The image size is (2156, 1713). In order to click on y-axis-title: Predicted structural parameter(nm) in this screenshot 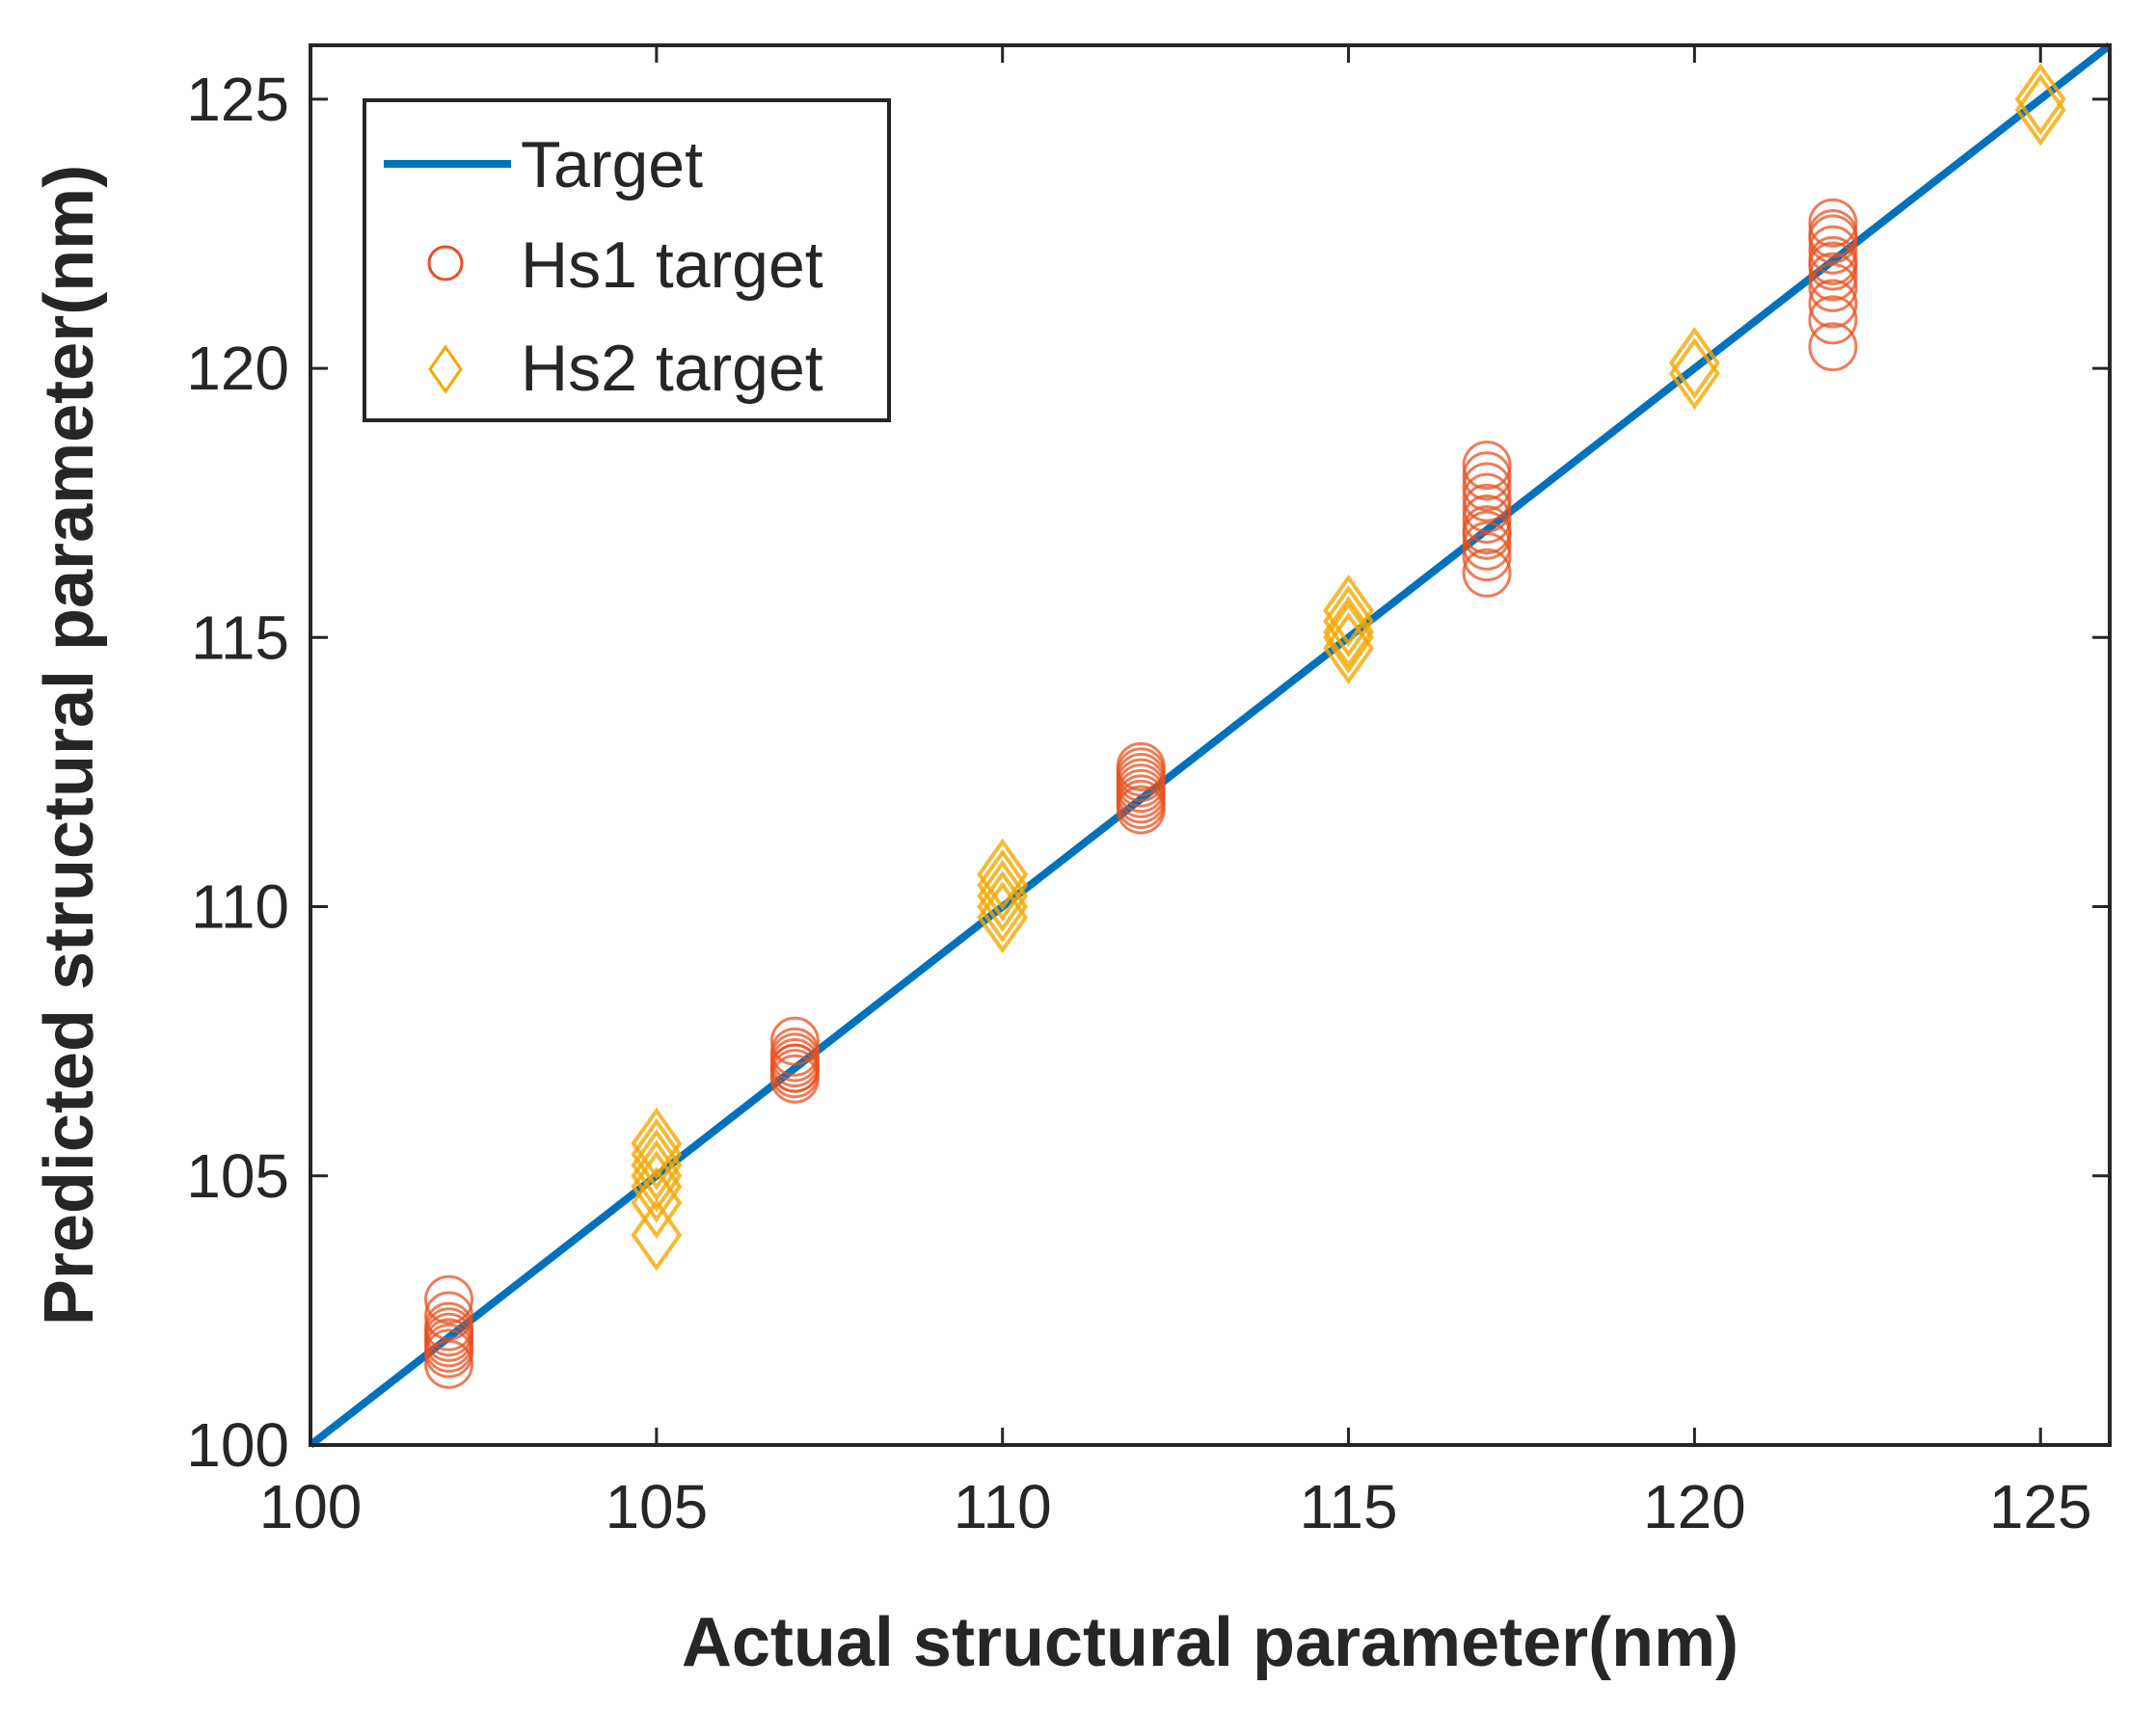, I will do `click(69, 745)`.